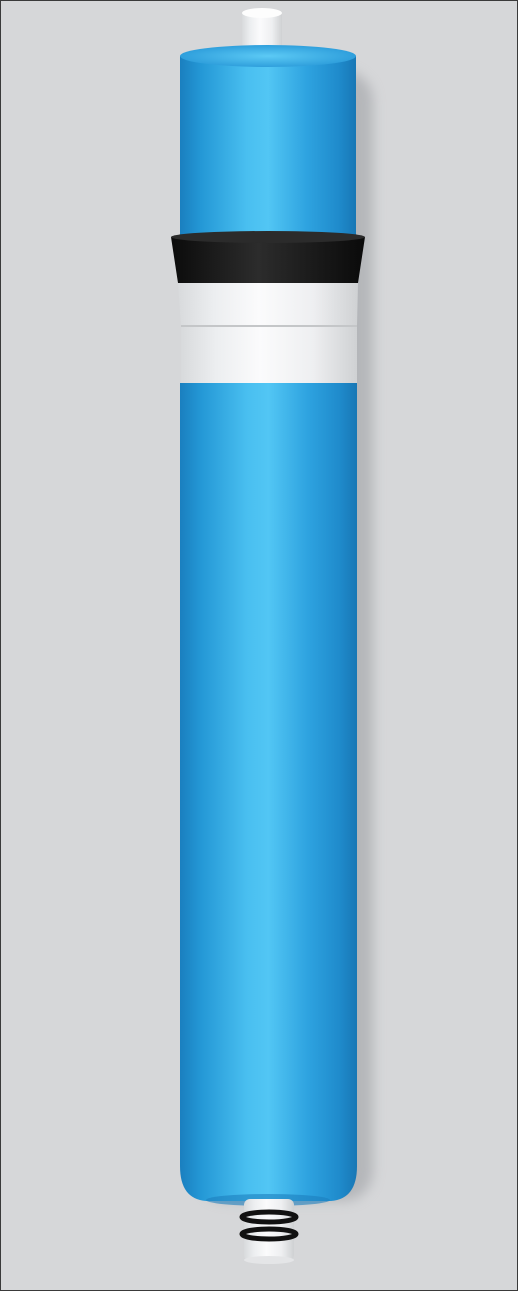 The height and width of the screenshot is (1291, 518). What do you see at coordinates (268, 305) in the screenshot?
I see `end-cap-upper` at bounding box center [268, 305].